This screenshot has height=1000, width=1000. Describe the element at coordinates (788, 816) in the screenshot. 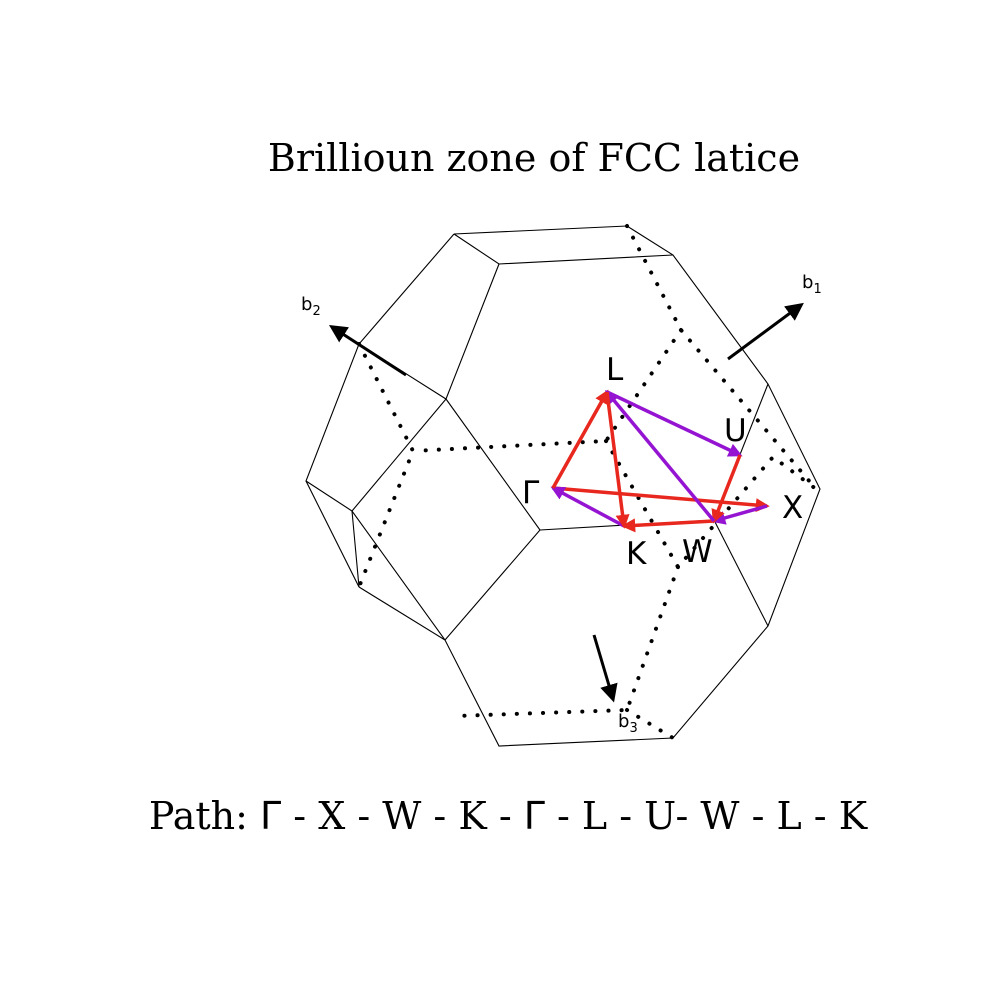

I see `path-point-9: L` at that location.